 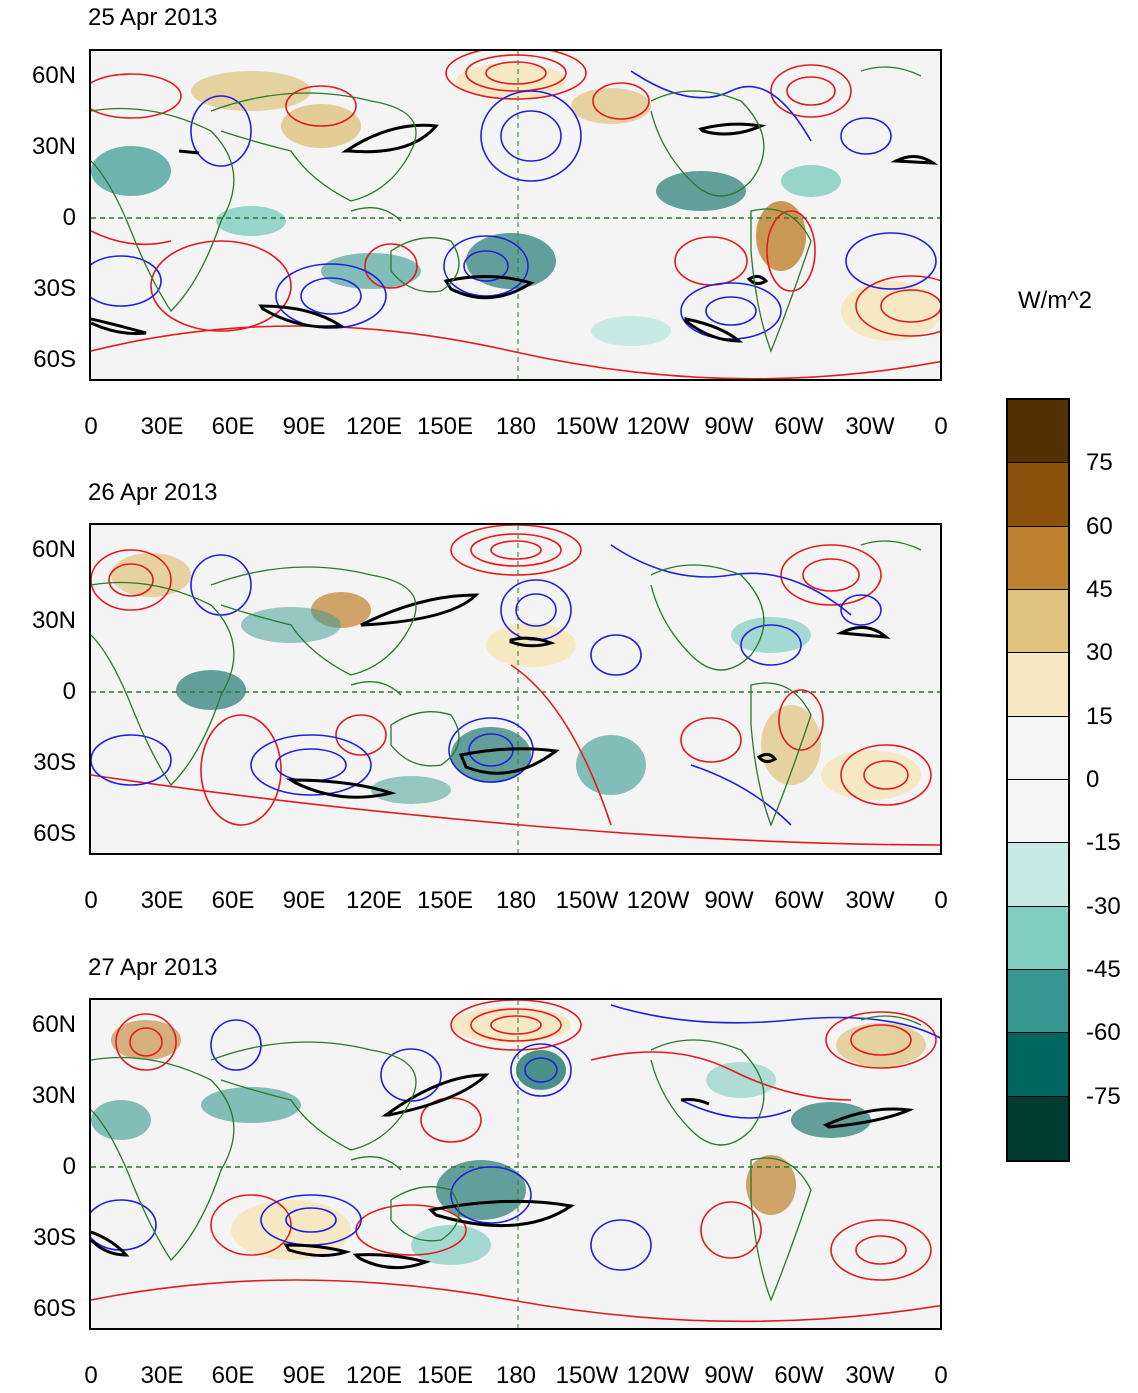 I want to click on colorbar-level-label: 60, so click(x=1099, y=526).